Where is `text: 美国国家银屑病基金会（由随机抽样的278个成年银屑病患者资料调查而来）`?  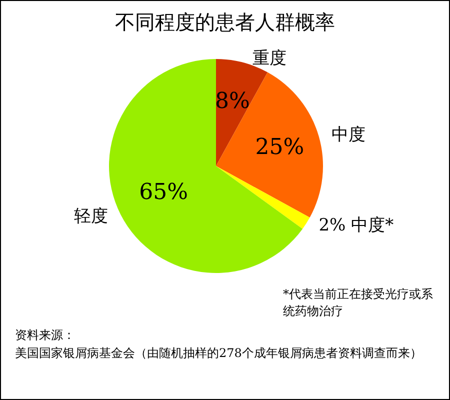
text: 美国国家银屑病基金会（由随机抽样的278个成年银屑病患者资料调查而来） is located at coordinates (219, 353).